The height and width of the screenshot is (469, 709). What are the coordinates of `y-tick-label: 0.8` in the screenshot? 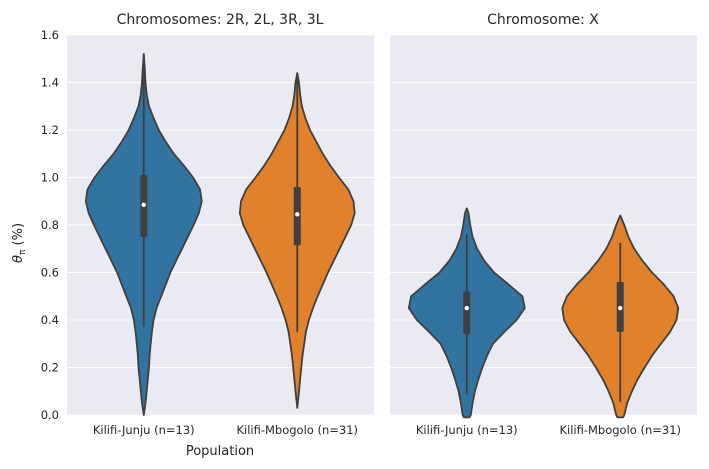 It's located at (50, 225).